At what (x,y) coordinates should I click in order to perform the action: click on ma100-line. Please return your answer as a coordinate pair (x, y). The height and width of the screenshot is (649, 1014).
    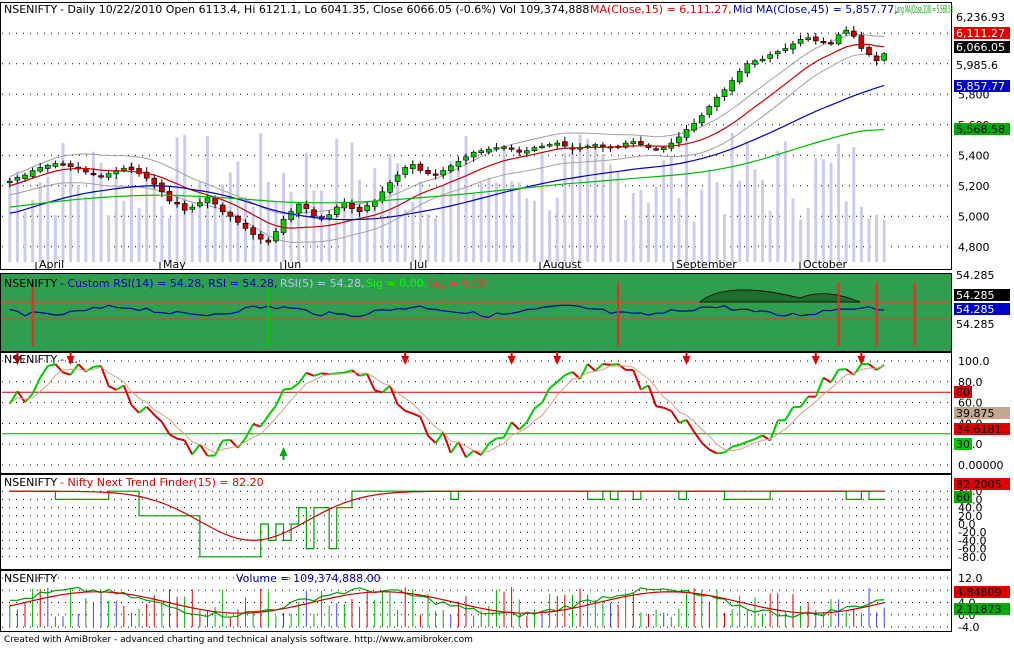
    Looking at the image, I should click on (447, 168).